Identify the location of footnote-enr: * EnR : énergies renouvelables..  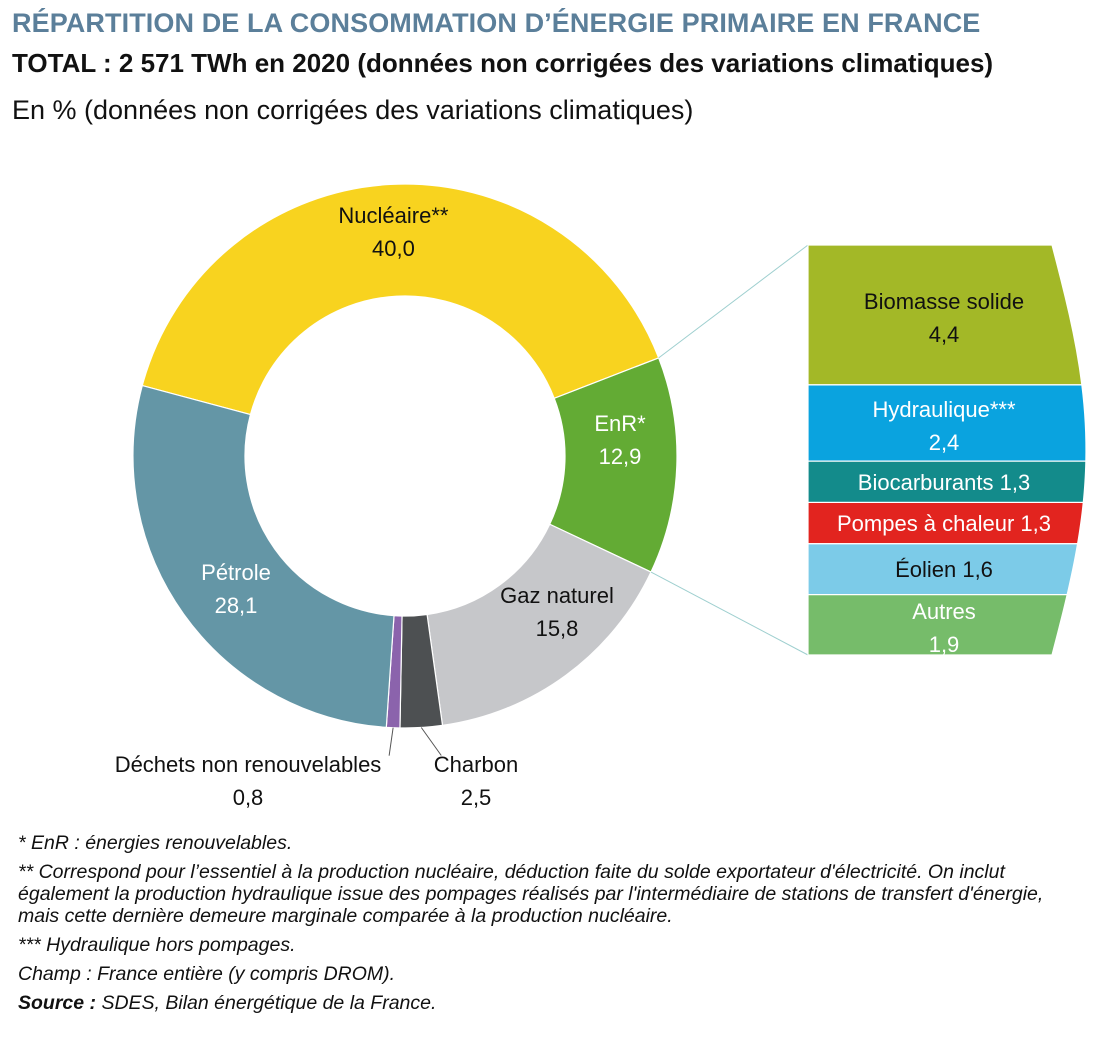
(155, 843).